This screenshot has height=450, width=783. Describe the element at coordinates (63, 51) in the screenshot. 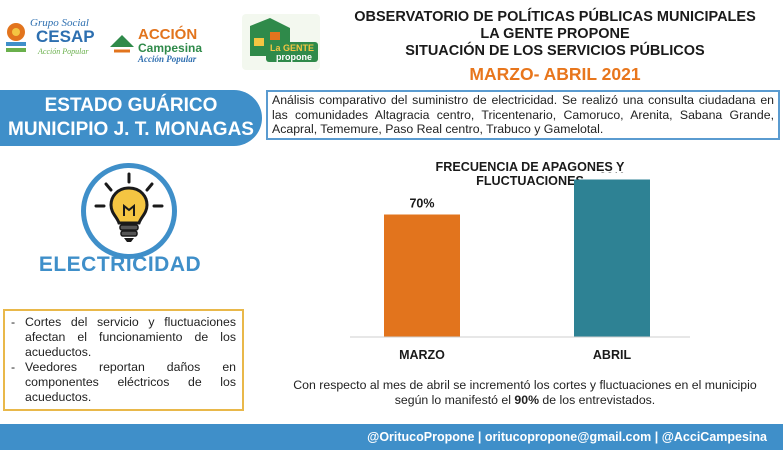

I see `cesap-line3: Acción Popular` at that location.